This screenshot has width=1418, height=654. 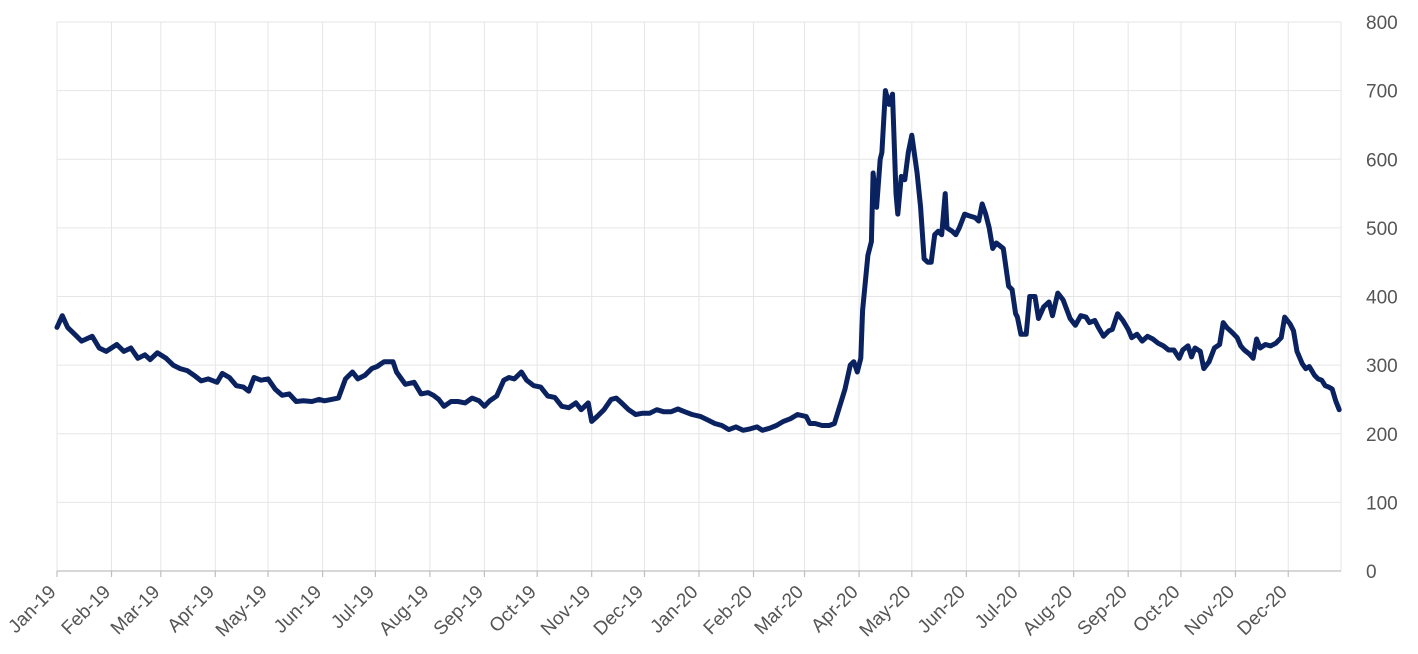 I want to click on x-tick-label: May-19, so click(x=242, y=612).